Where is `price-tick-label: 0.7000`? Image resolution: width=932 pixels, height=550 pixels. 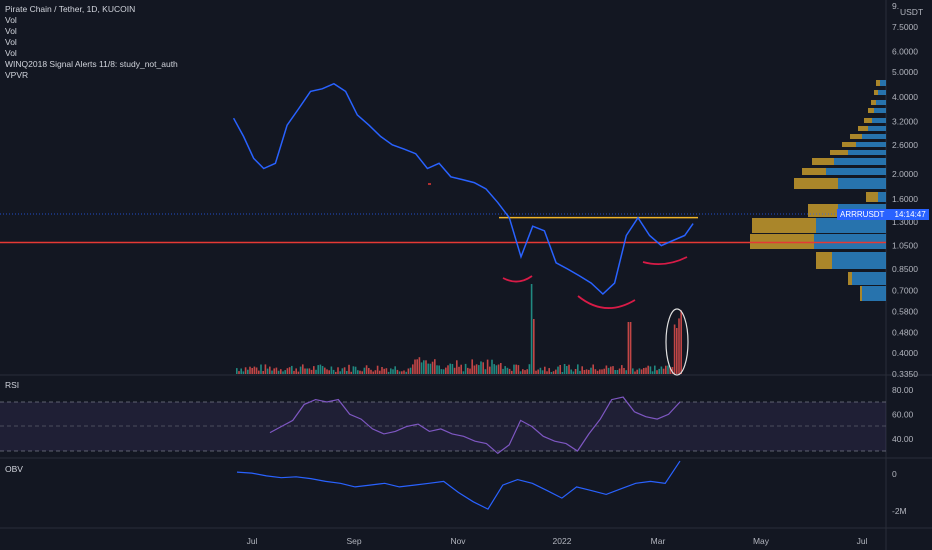 price-tick-label: 0.7000 is located at coordinates (905, 291).